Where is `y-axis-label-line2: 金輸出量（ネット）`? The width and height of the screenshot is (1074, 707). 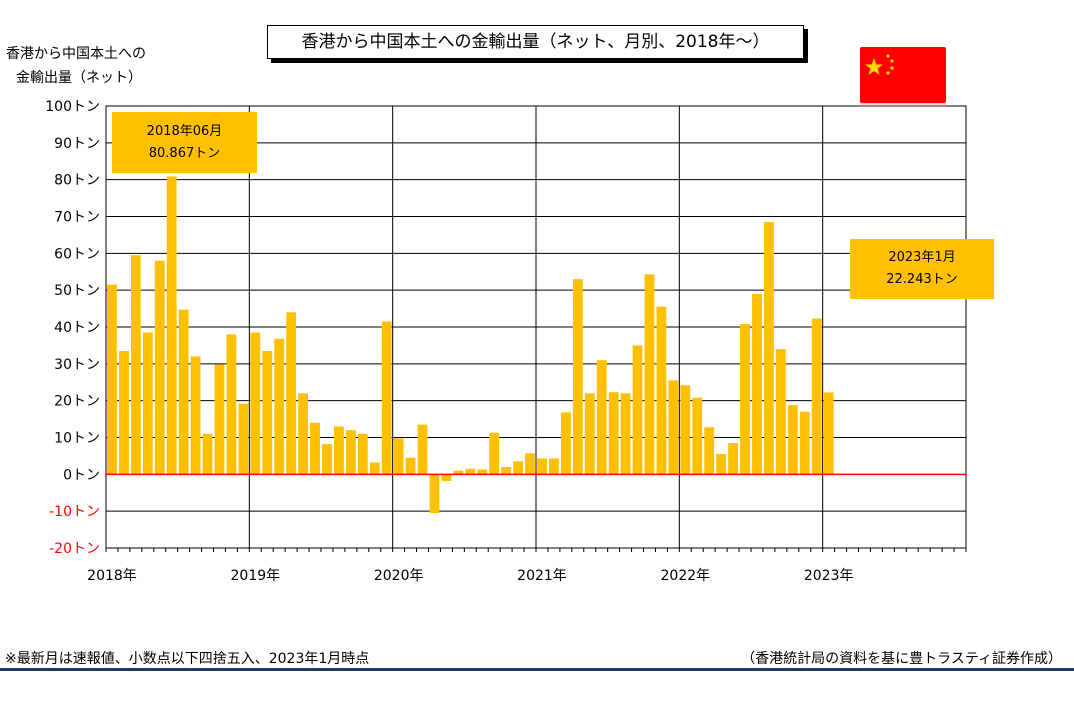 y-axis-label-line2: 金輸出量（ネット） is located at coordinates (79, 78).